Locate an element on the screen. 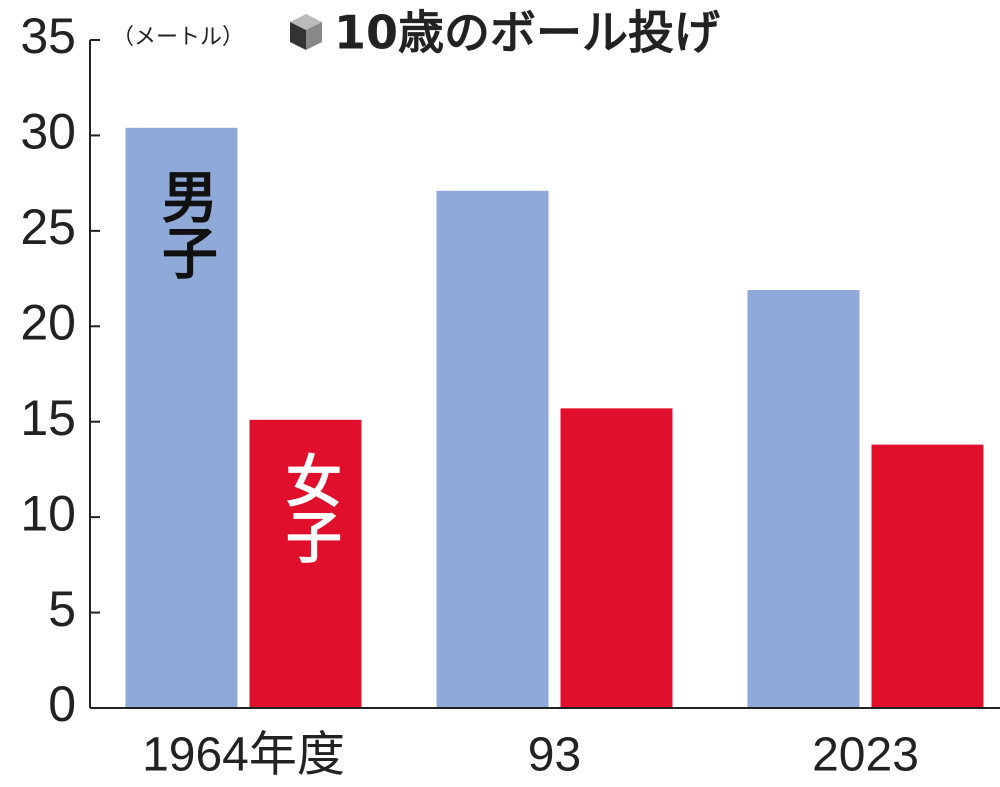 The height and width of the screenshot is (787, 1000). y-tick-label: 35 is located at coordinates (48, 36).